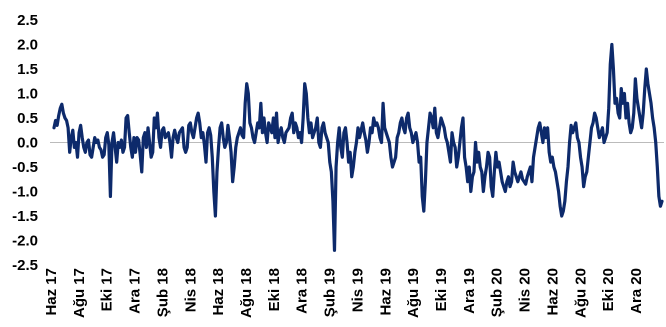 The width and height of the screenshot is (666, 327). Describe the element at coordinates (636, 291) in the screenshot. I see `x-tick-label: Ara 20` at that location.